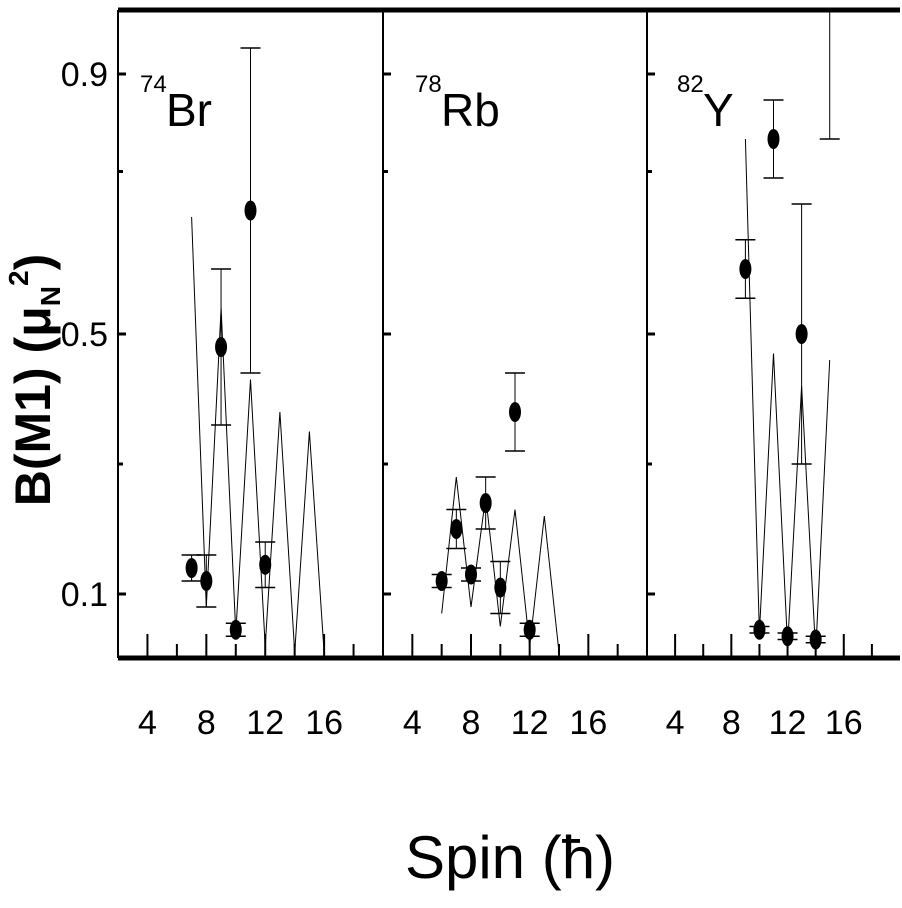 The image size is (902, 908). Describe the element at coordinates (84, 595) in the screenshot. I see `y-tick-label: 0.1` at that location.